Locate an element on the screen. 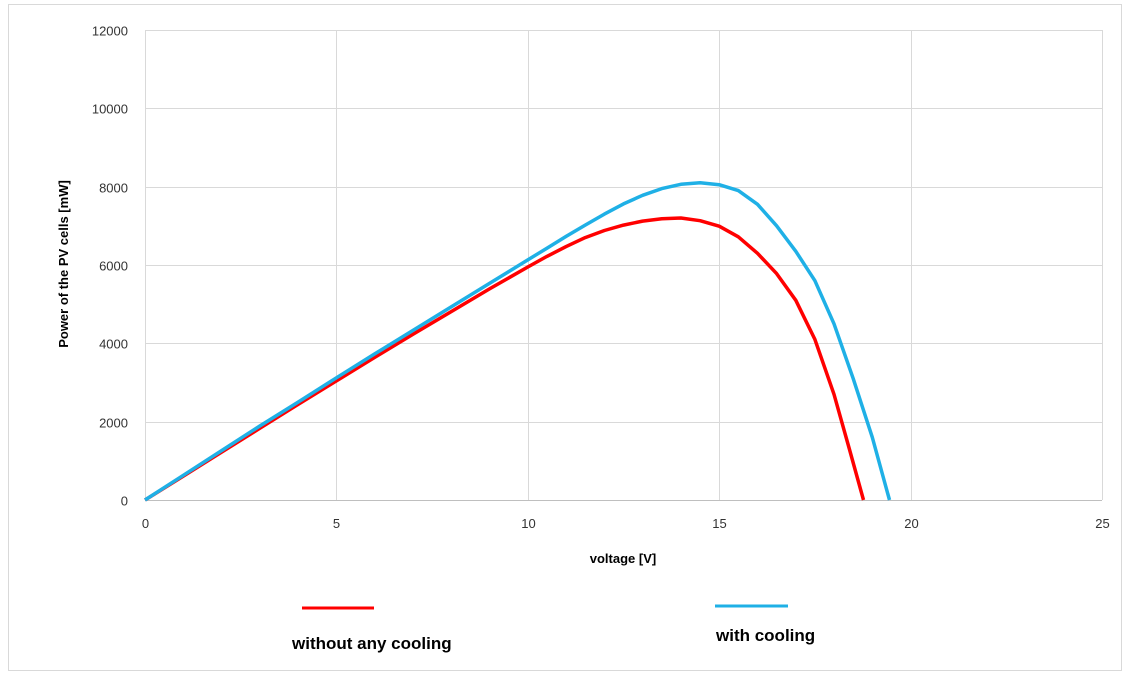  y-tick-label: 0 is located at coordinates (124, 501).